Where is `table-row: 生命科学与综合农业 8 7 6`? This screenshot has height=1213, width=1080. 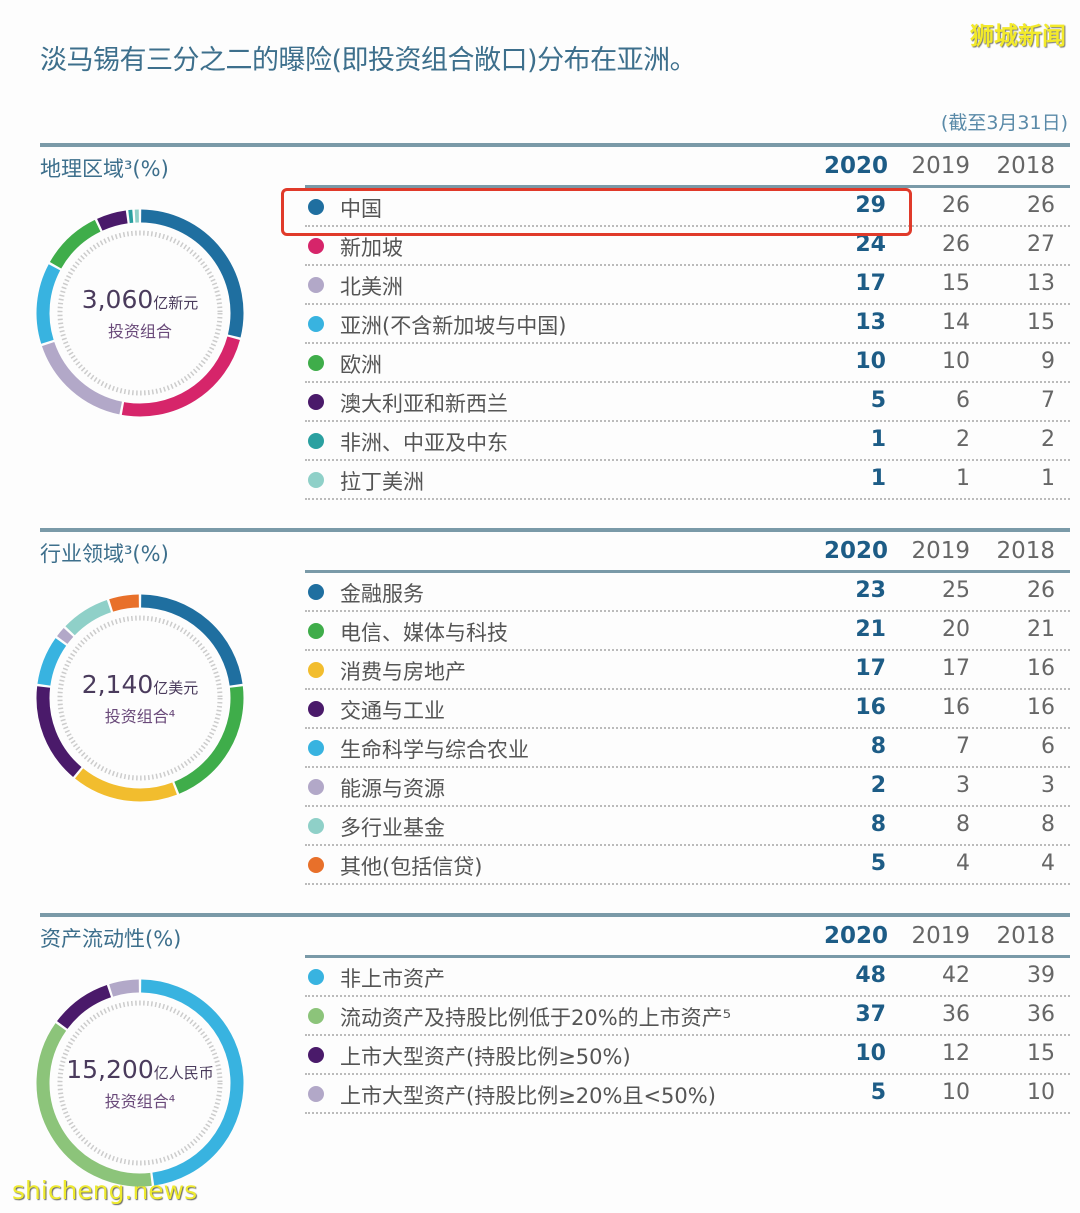 table-row: 生命科学与综合农业 8 7 6 is located at coordinates (687, 748).